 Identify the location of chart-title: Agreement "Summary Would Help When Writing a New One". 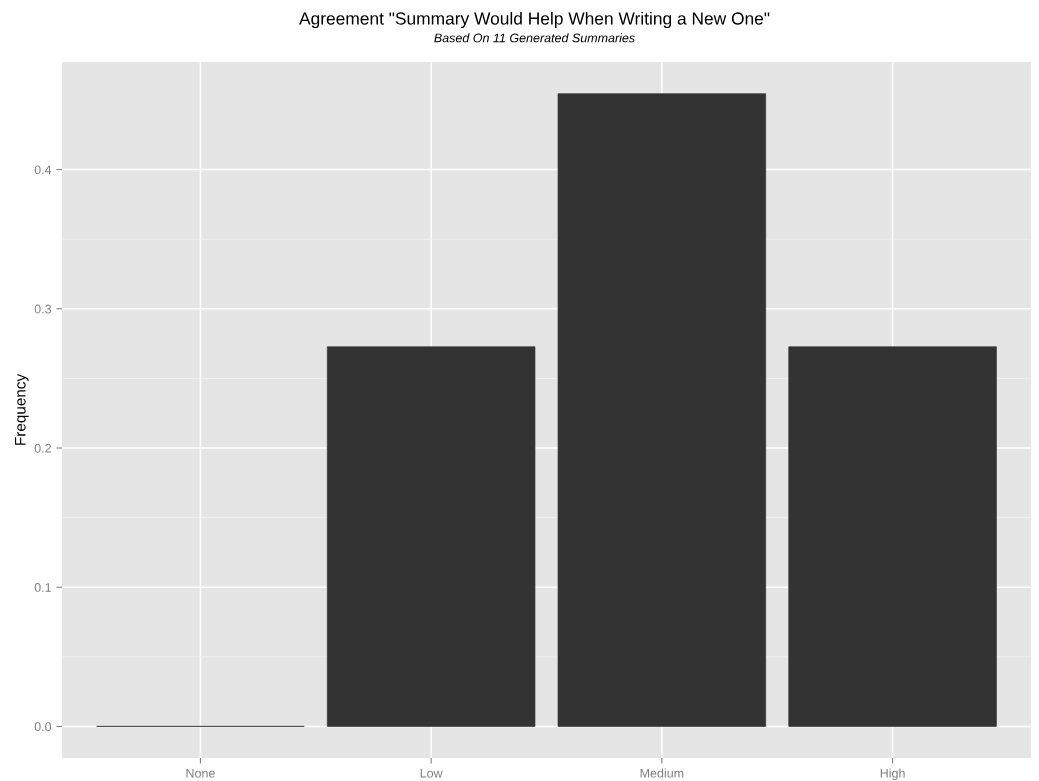
(534, 20).